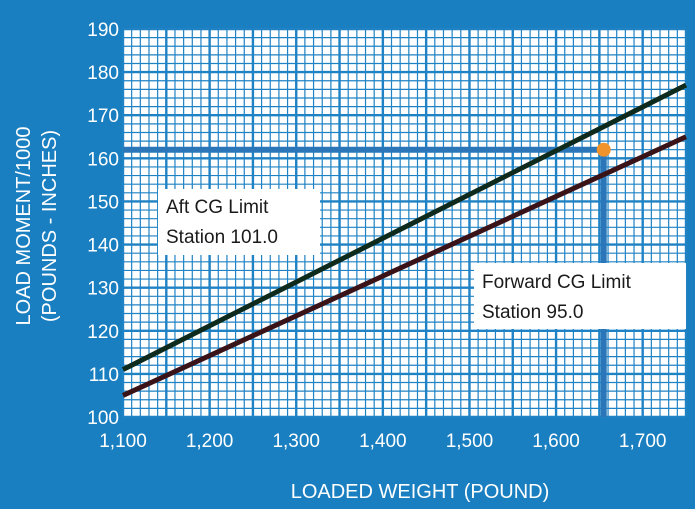 This screenshot has width=695, height=509. Describe the element at coordinates (420, 492) in the screenshot. I see `x-axis-title: LOADED WEIGHT (POUND)` at that location.